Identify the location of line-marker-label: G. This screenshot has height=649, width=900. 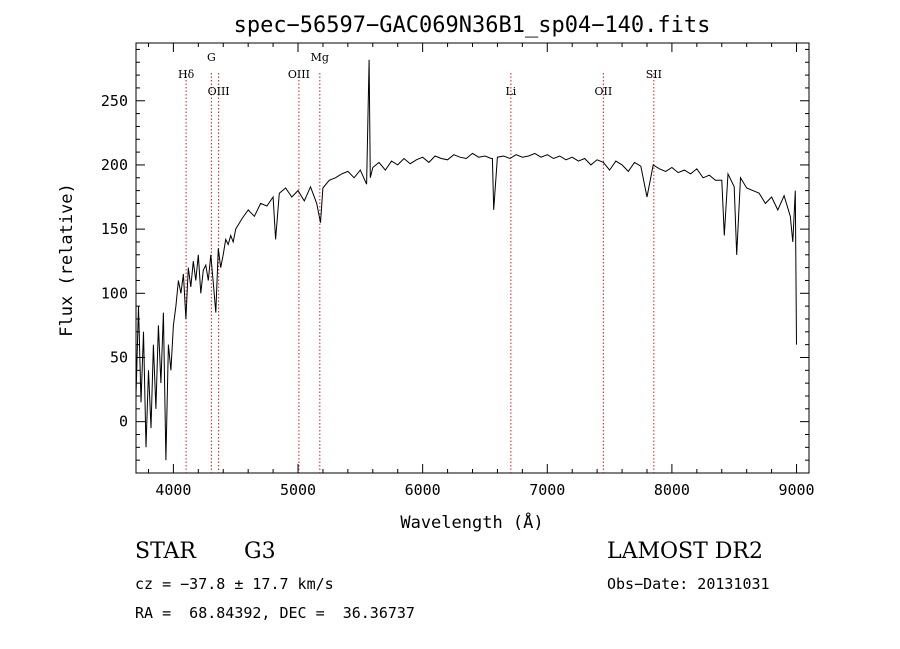
(211, 57).